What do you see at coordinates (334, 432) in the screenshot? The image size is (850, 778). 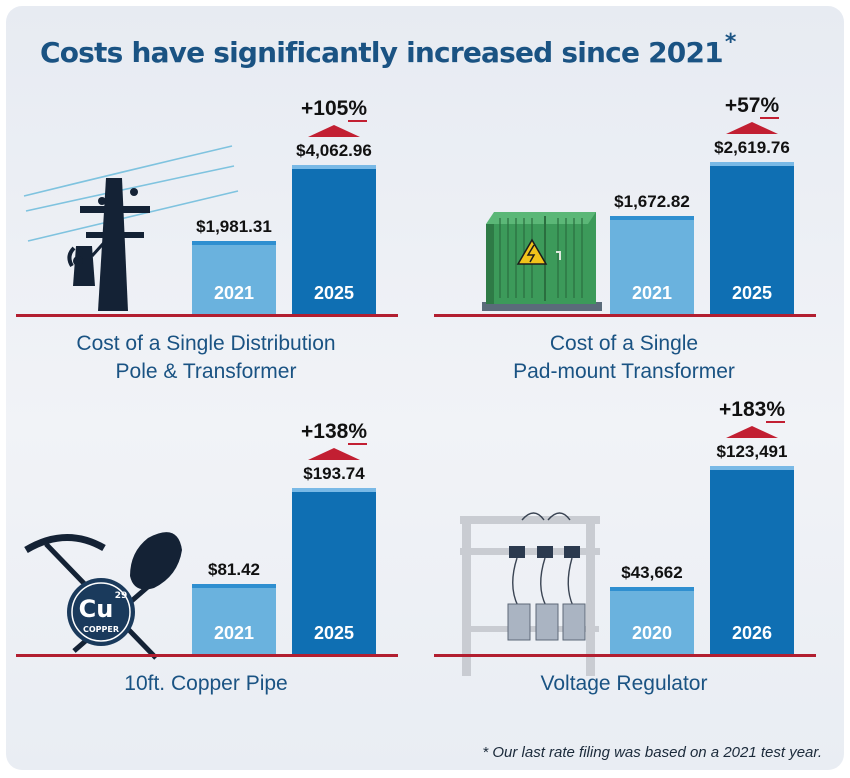 I see `percent-increase-label: +138%` at bounding box center [334, 432].